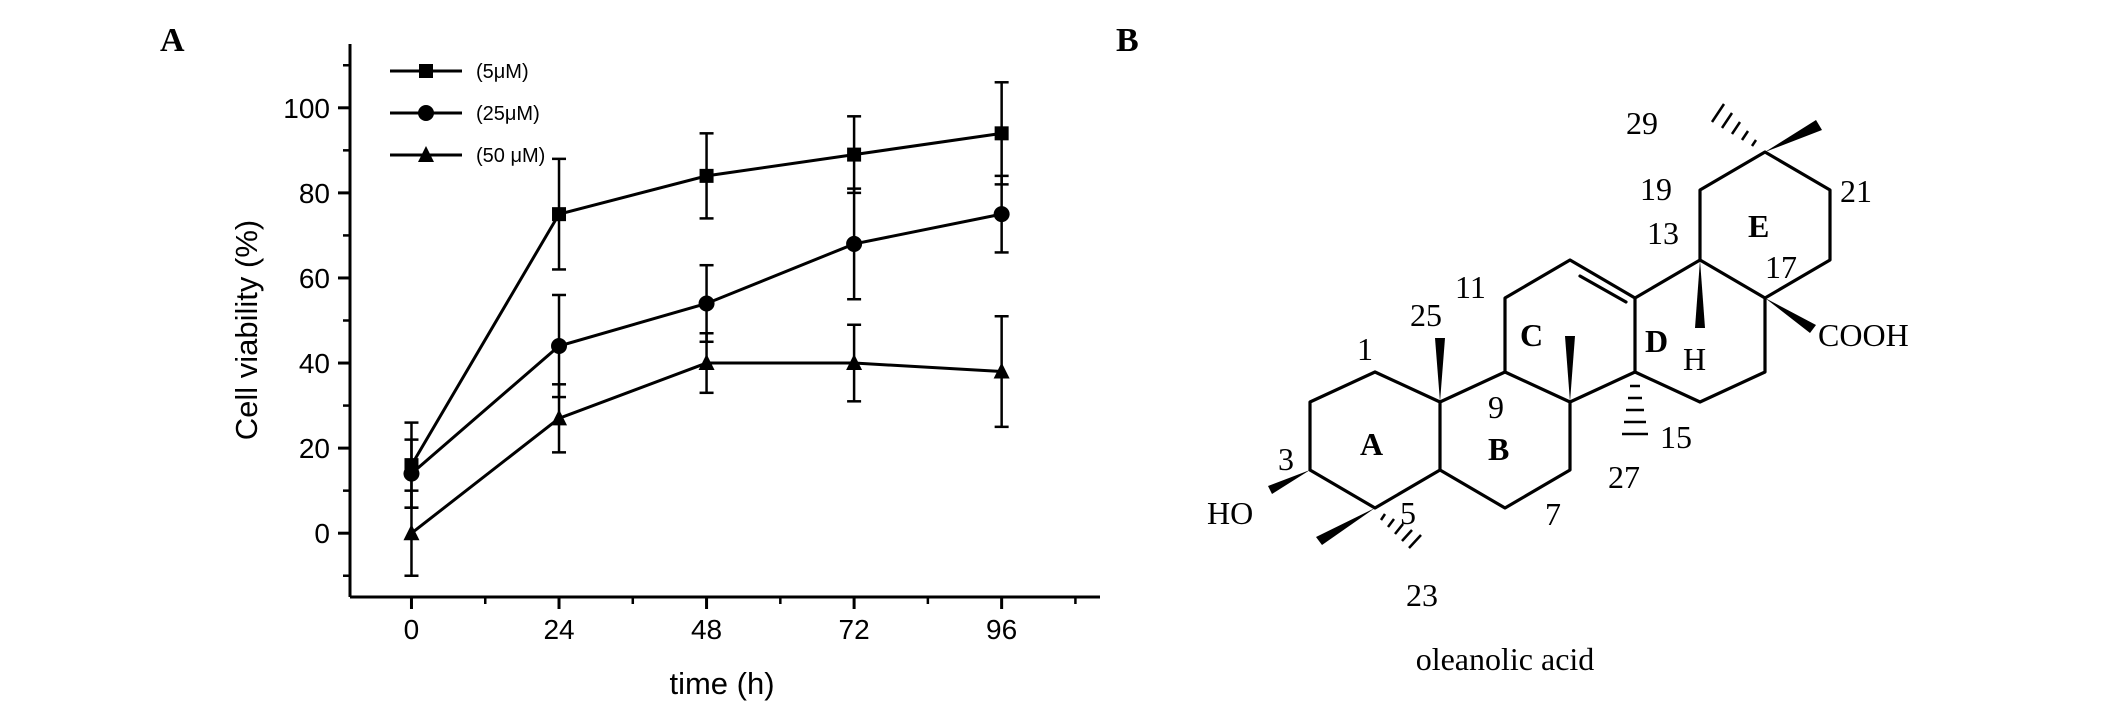 The width and height of the screenshot is (2126, 711). Describe the element at coordinates (558, 629) in the screenshot. I see `x-tick-label: 24` at that location.